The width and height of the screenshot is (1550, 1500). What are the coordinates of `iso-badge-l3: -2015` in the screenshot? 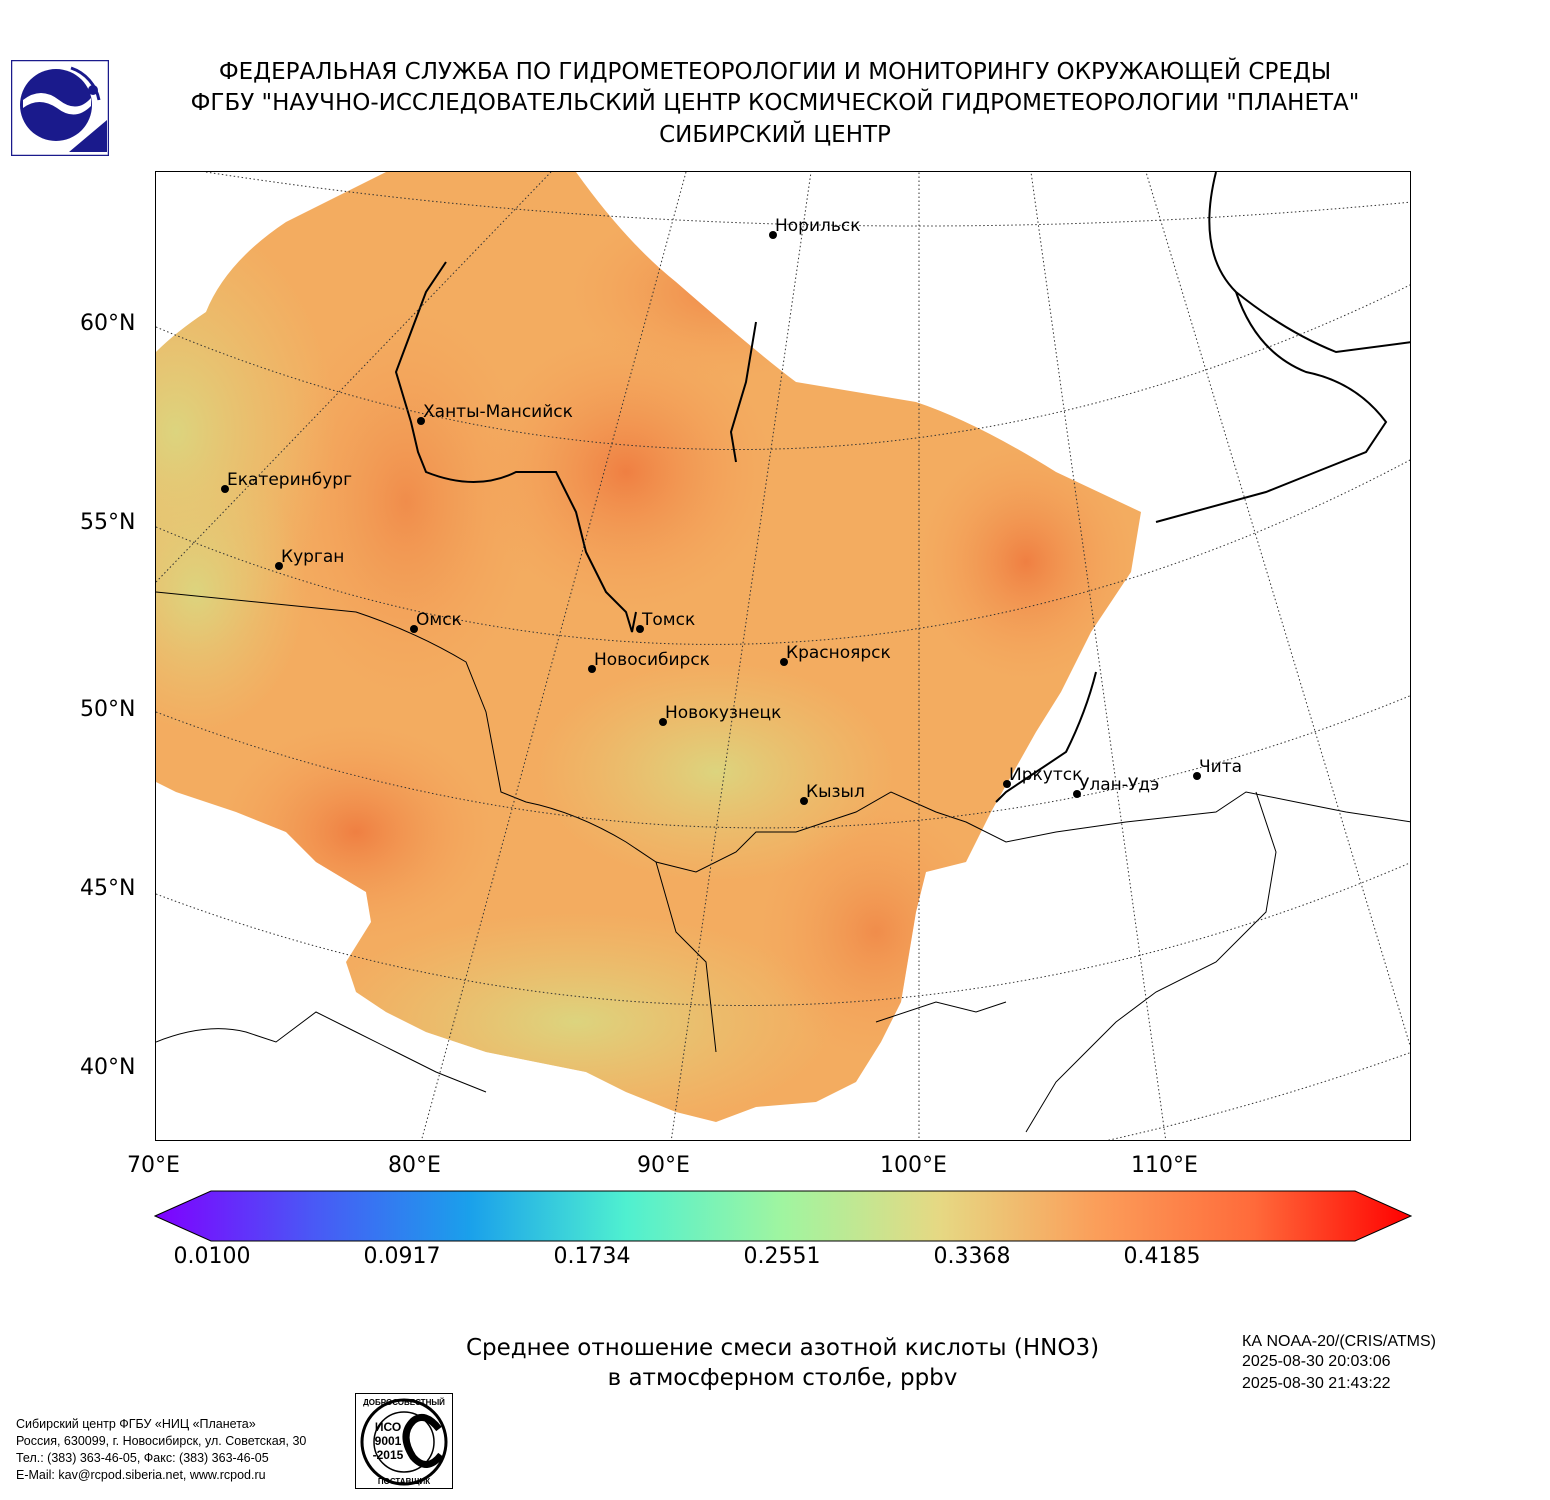 It's located at (388, 1455).